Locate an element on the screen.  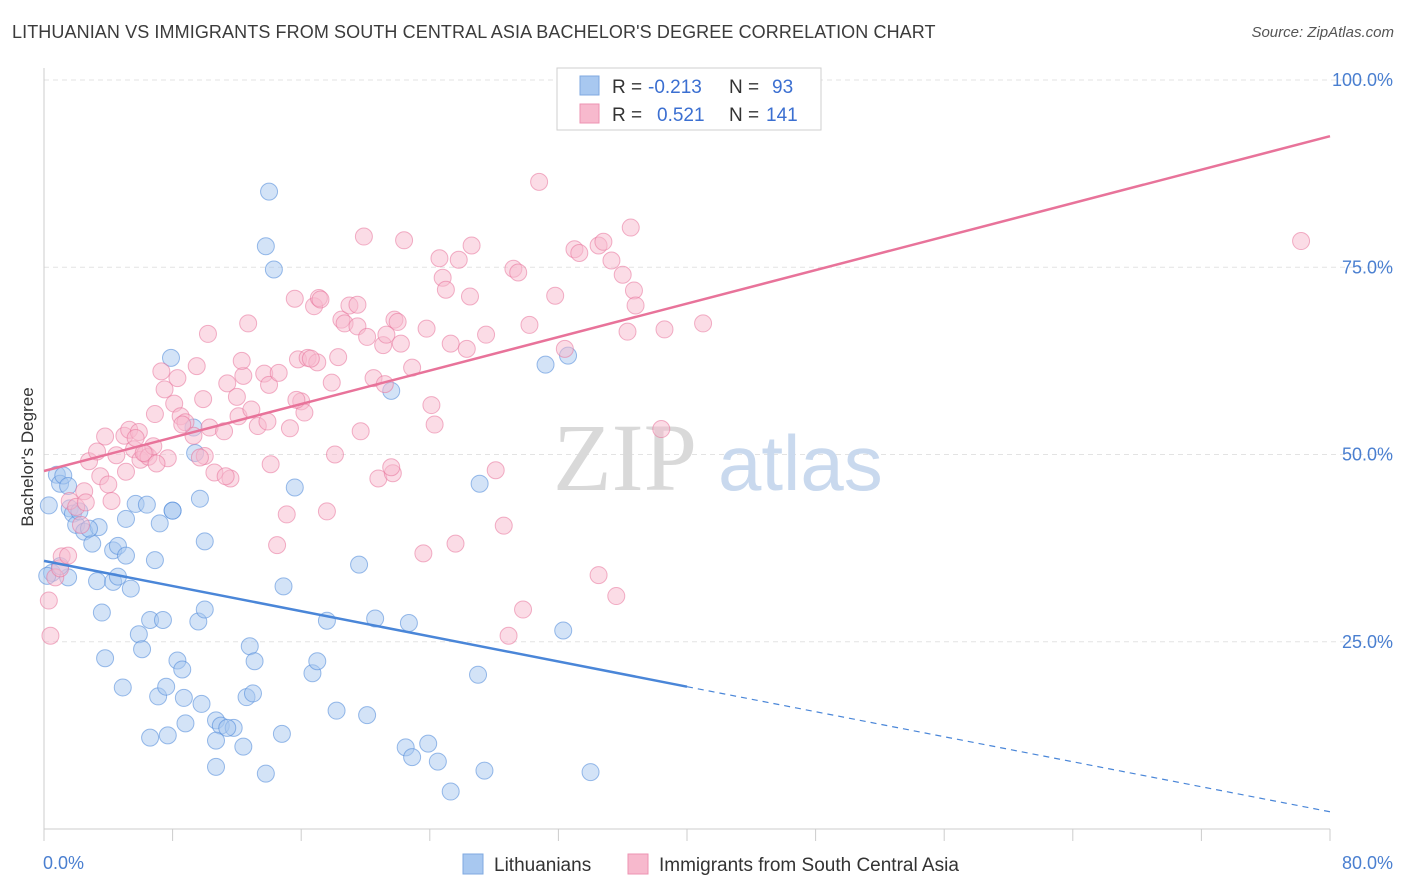
legend-r-label-2: R = is located at coordinates (627, 115).